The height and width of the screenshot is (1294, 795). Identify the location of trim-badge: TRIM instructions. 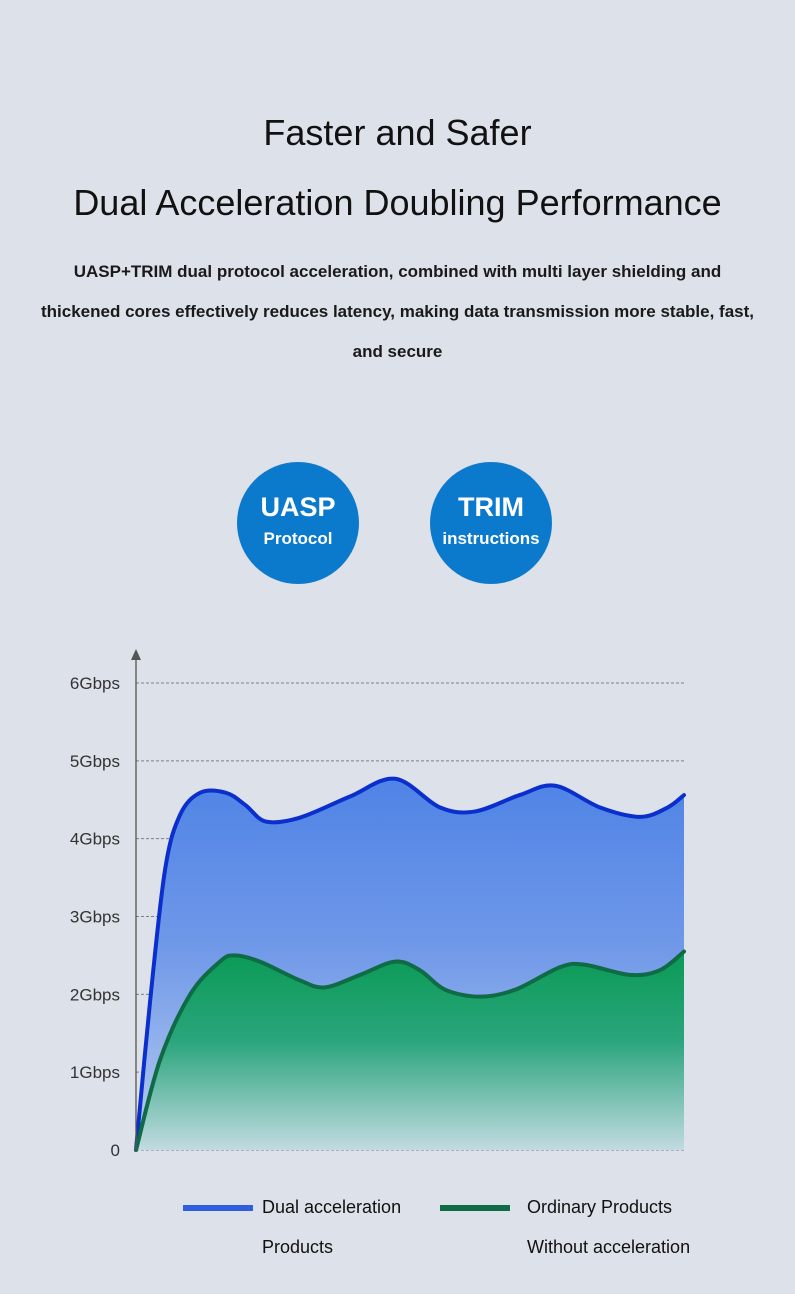
(491, 523).